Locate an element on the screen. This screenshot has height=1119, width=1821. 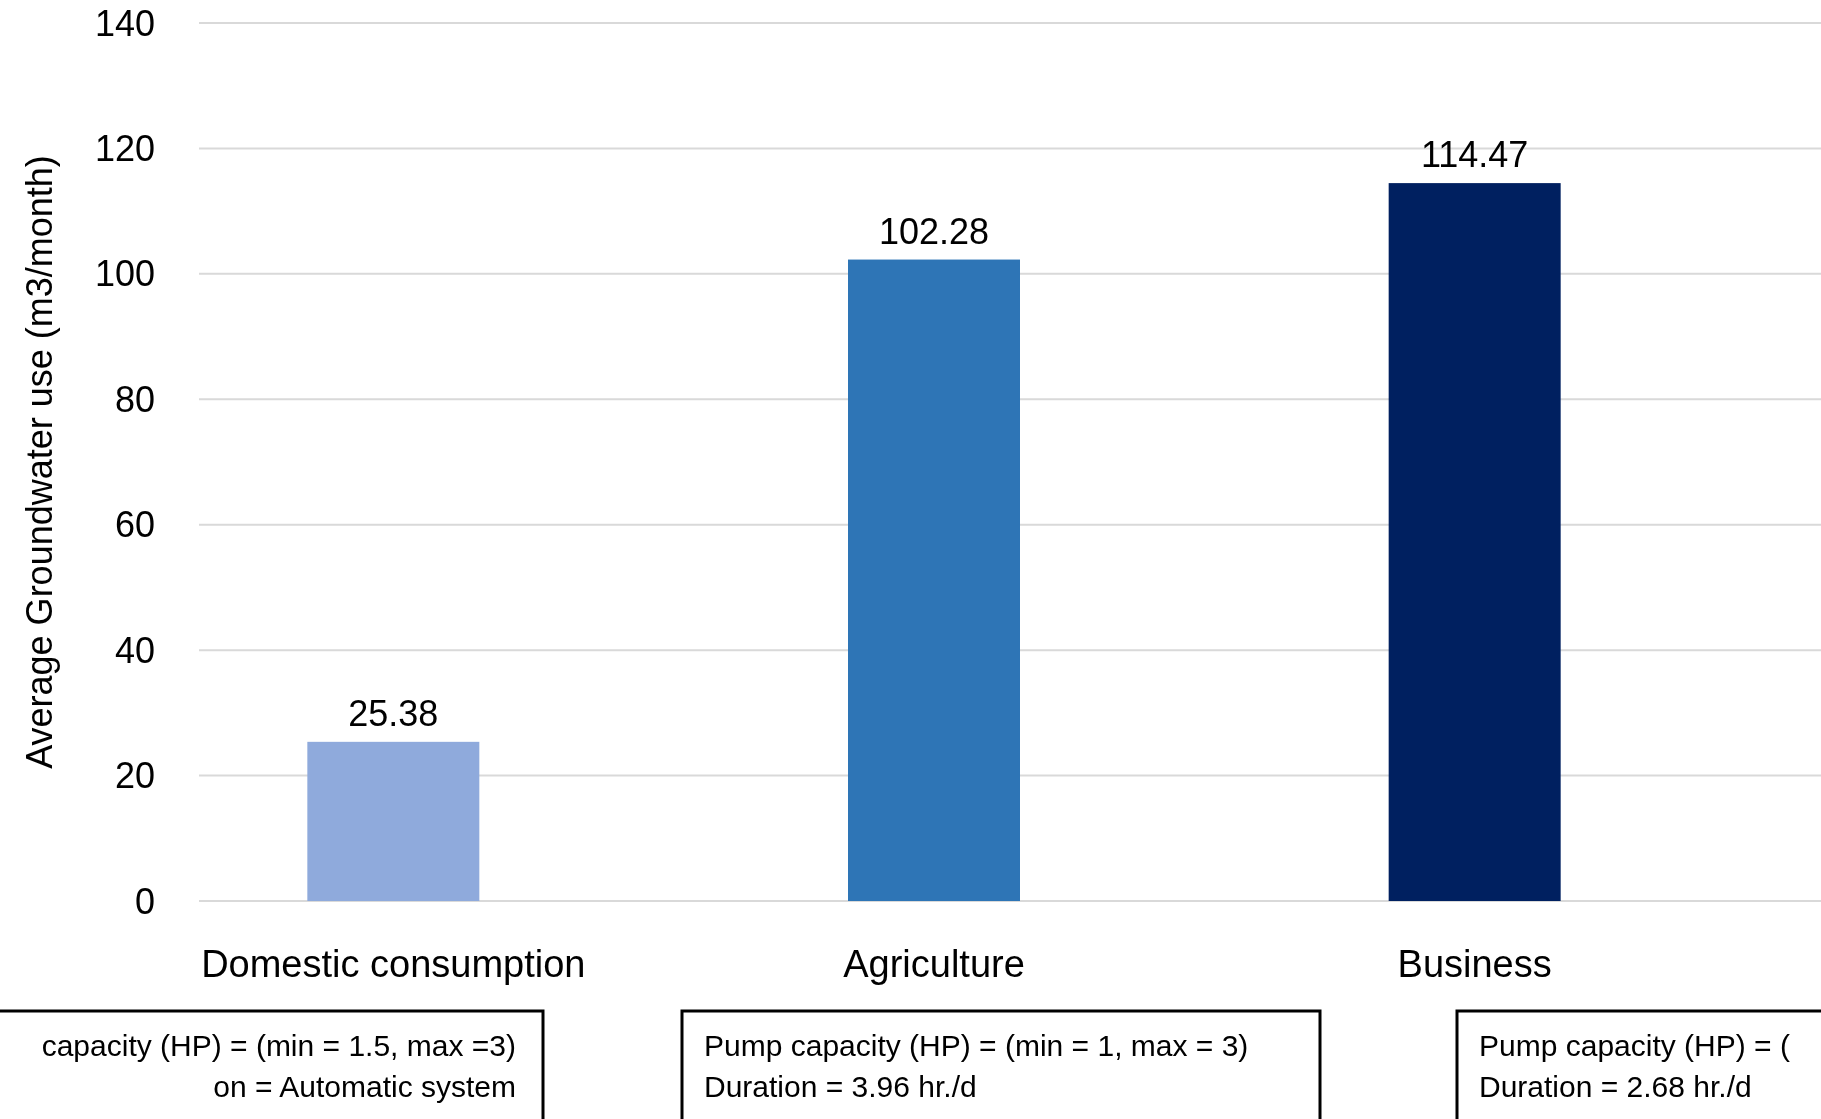
x-tick-label: Agriculture is located at coordinates (934, 964).